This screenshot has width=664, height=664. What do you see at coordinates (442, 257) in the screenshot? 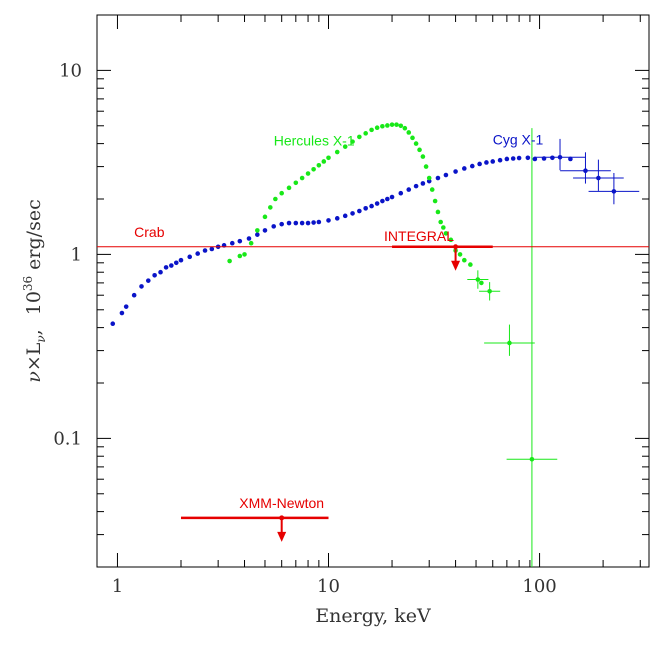
I see `integral-upper-limit` at bounding box center [442, 257].